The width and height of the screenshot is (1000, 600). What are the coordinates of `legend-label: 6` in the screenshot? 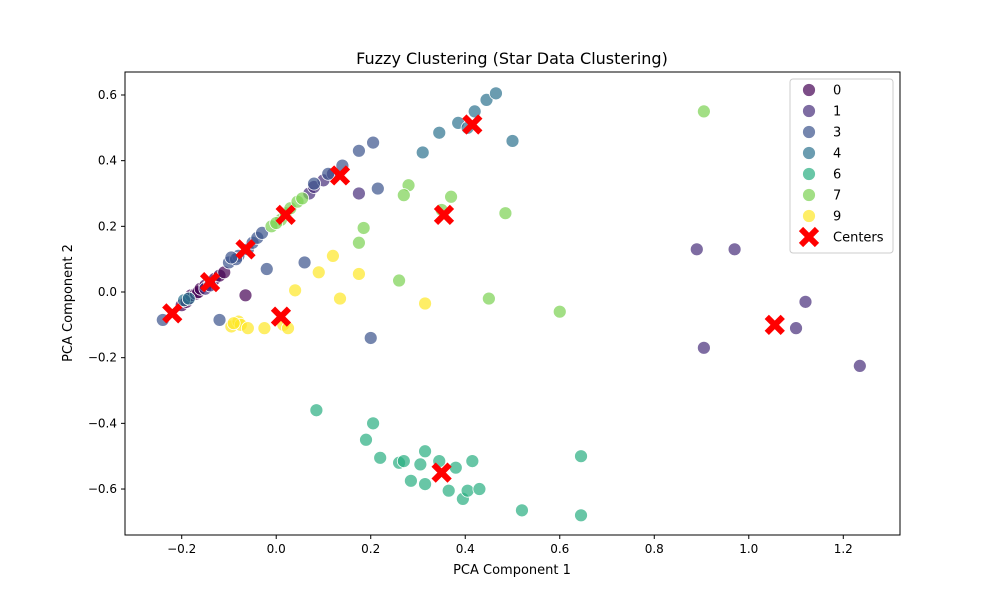 It's located at (837, 175).